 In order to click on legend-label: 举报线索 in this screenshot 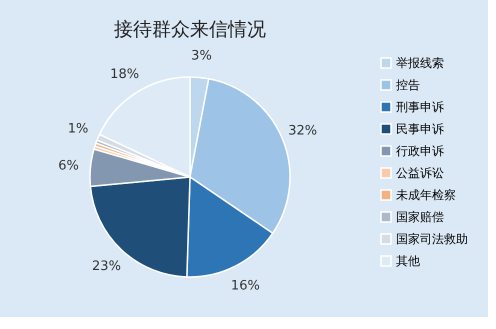, I will do `click(420, 63)`.